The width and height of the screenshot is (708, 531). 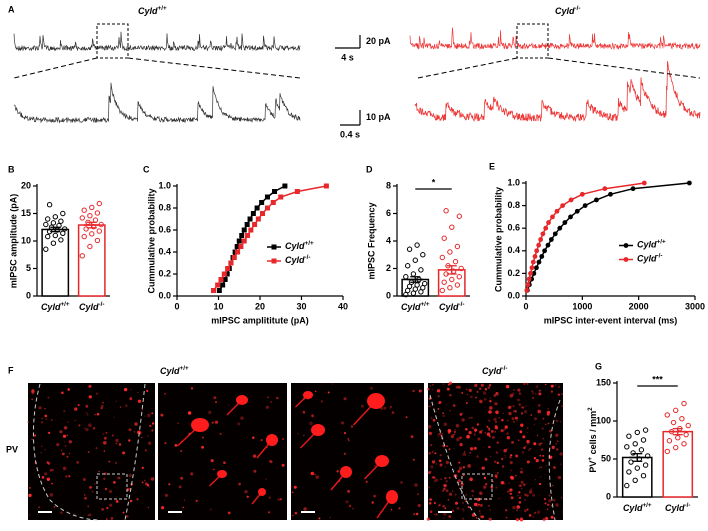 I want to click on y-axis-label: mIPSC Frequency, so click(x=371, y=240).